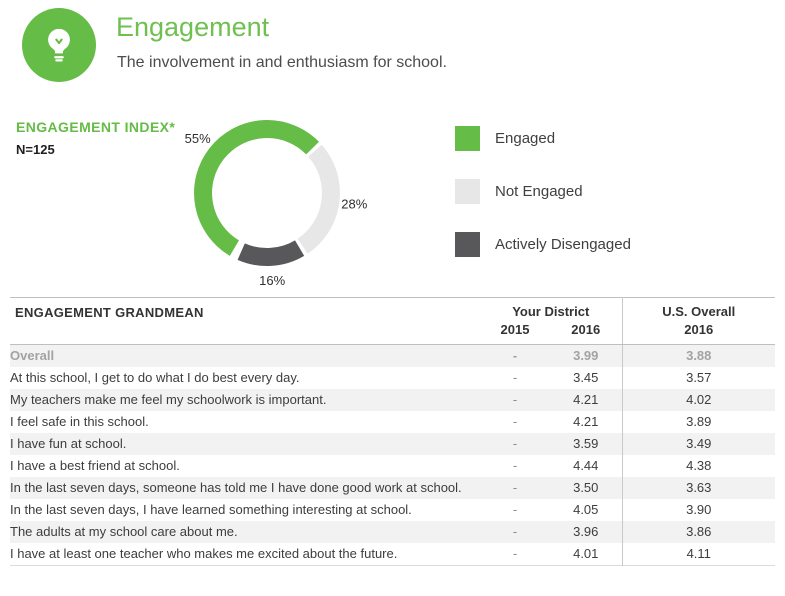 The width and height of the screenshot is (785, 596). Describe the element at coordinates (124, 531) in the screenshot. I see `row-label: The adults at my school care about me.` at that location.